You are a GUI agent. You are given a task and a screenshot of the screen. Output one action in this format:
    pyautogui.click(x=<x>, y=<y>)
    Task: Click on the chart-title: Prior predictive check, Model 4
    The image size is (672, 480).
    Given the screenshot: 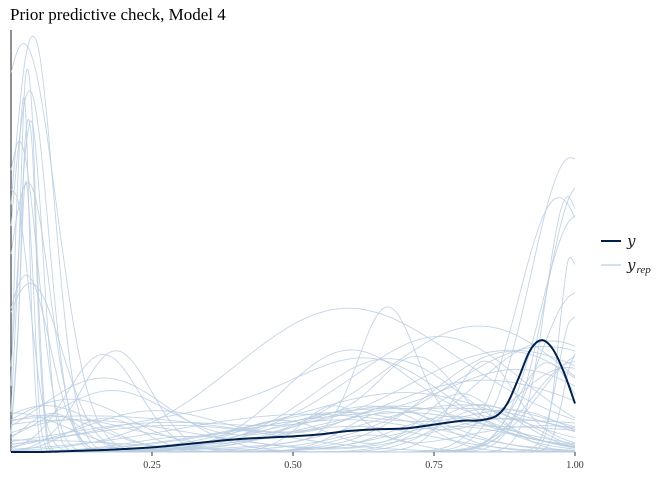 What is the action you would take?
    pyautogui.click(x=118, y=14)
    